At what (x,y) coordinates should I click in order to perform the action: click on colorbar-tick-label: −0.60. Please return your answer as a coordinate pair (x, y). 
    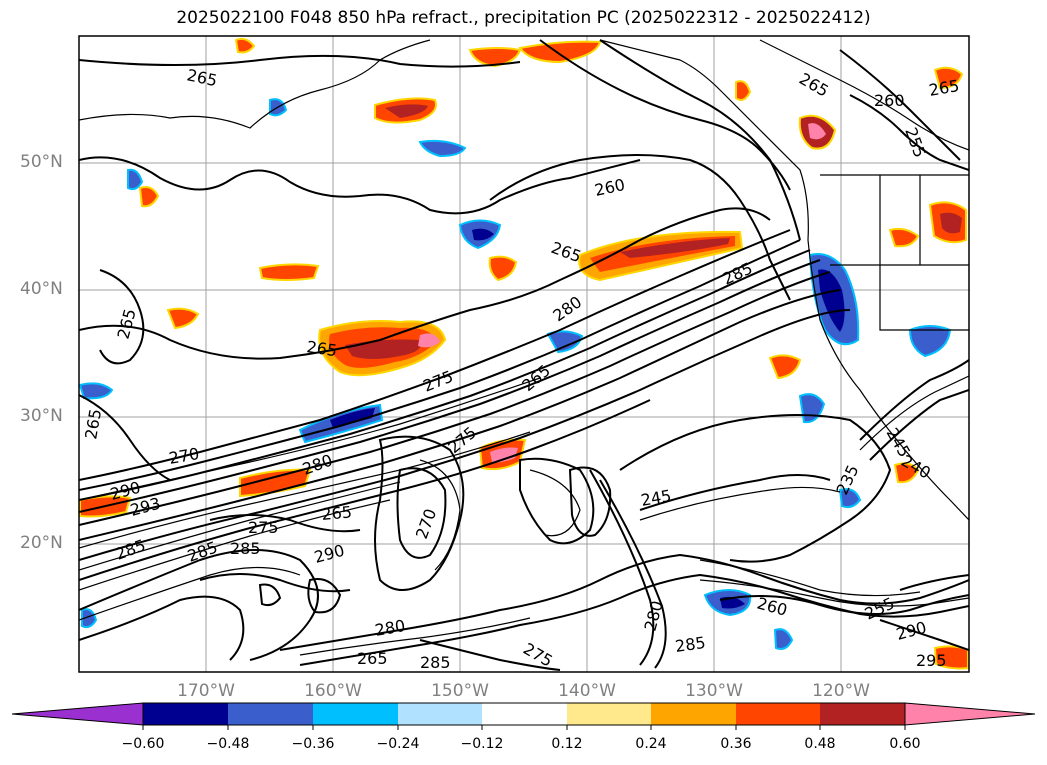
    Looking at the image, I should click on (143, 744).